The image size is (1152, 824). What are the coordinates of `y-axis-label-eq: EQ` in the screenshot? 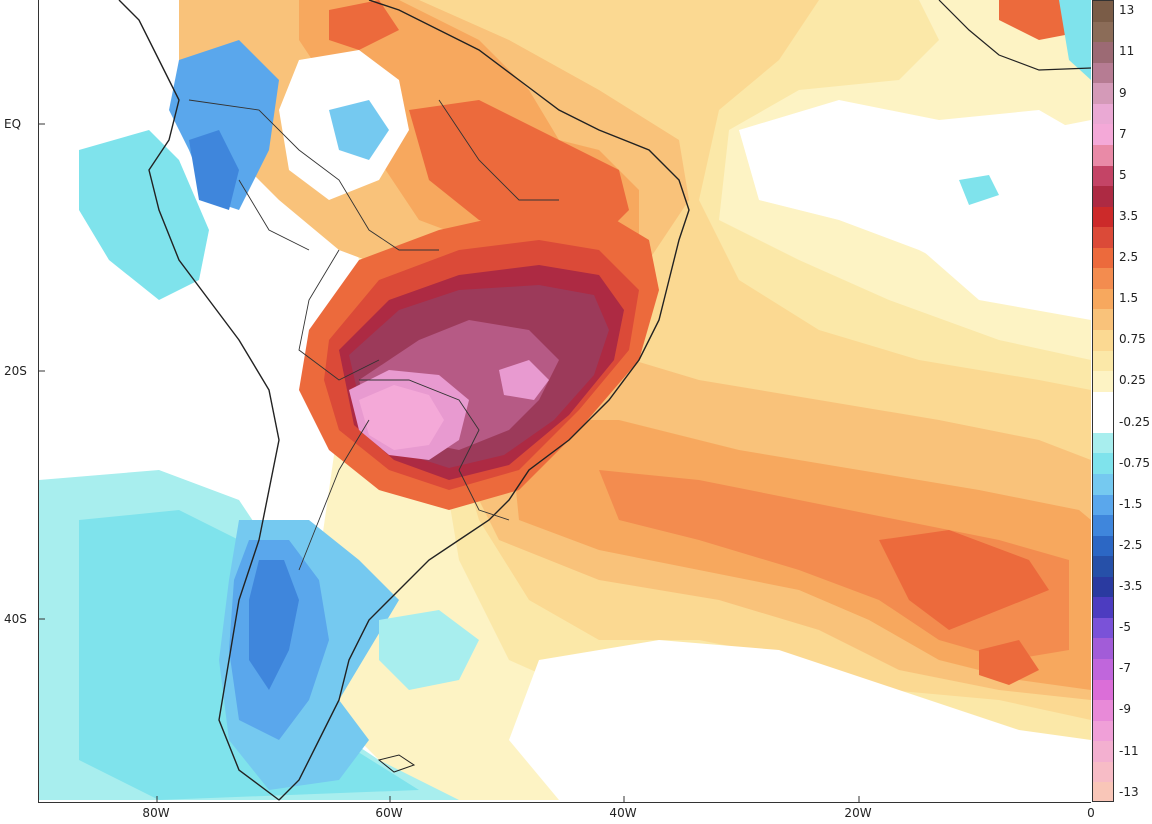 It's located at (13, 124).